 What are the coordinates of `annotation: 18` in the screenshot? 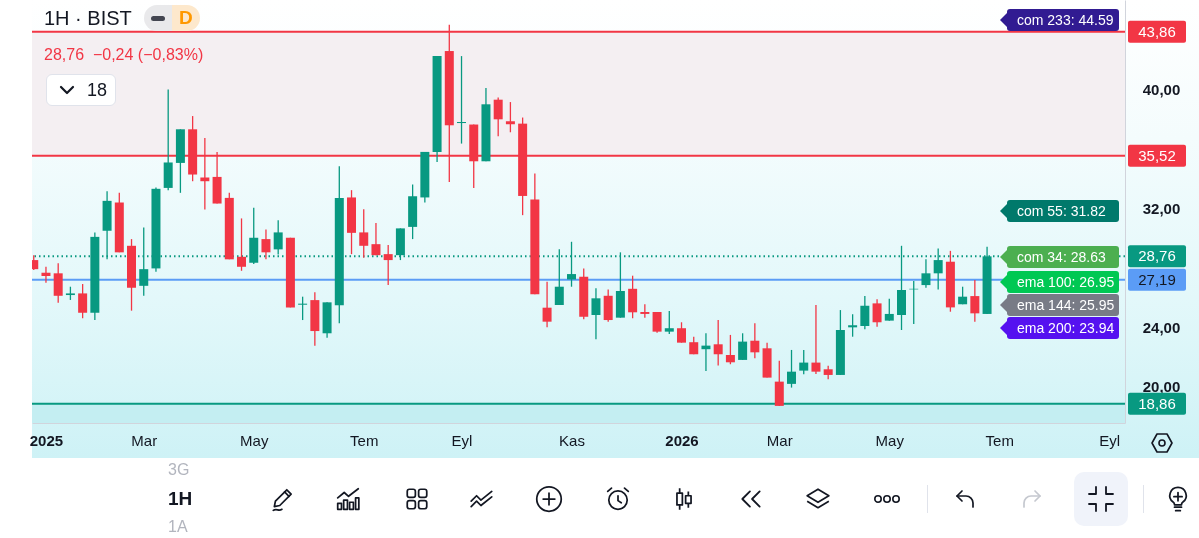 It's located at (97, 90).